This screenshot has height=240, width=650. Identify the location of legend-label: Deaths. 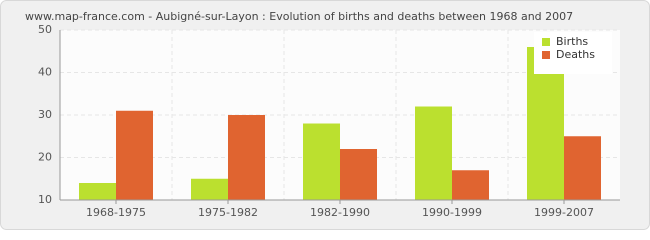
(575, 54).